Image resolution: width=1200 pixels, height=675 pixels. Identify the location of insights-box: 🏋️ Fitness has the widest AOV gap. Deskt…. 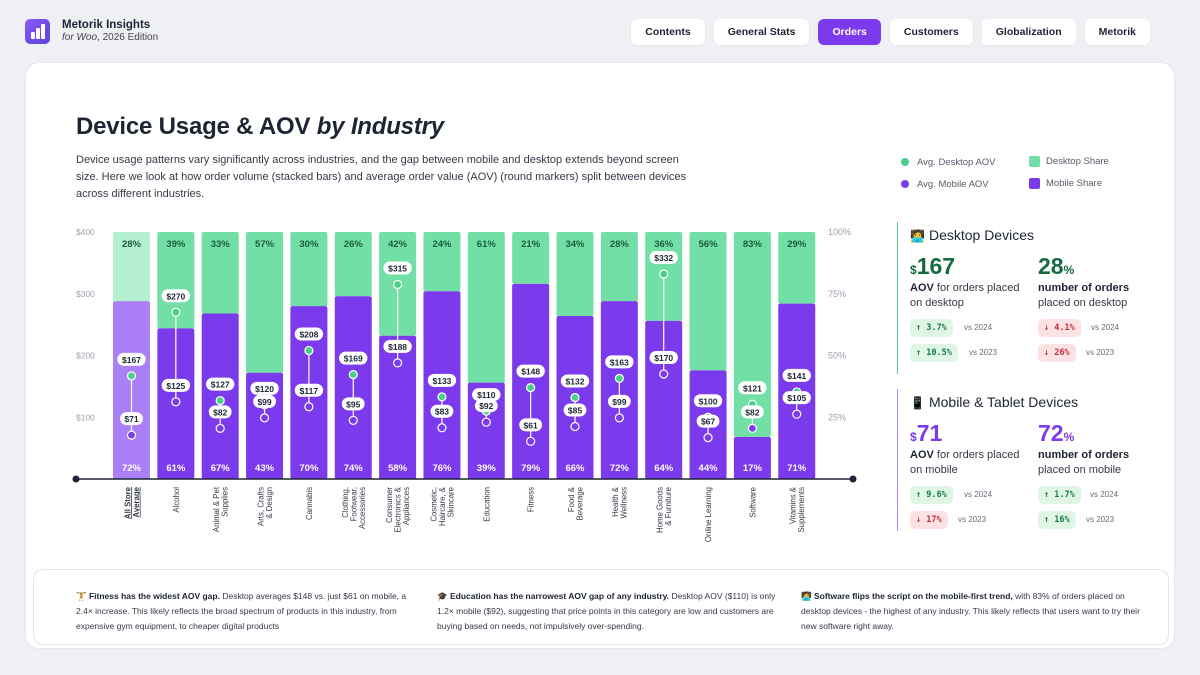
(601, 607).